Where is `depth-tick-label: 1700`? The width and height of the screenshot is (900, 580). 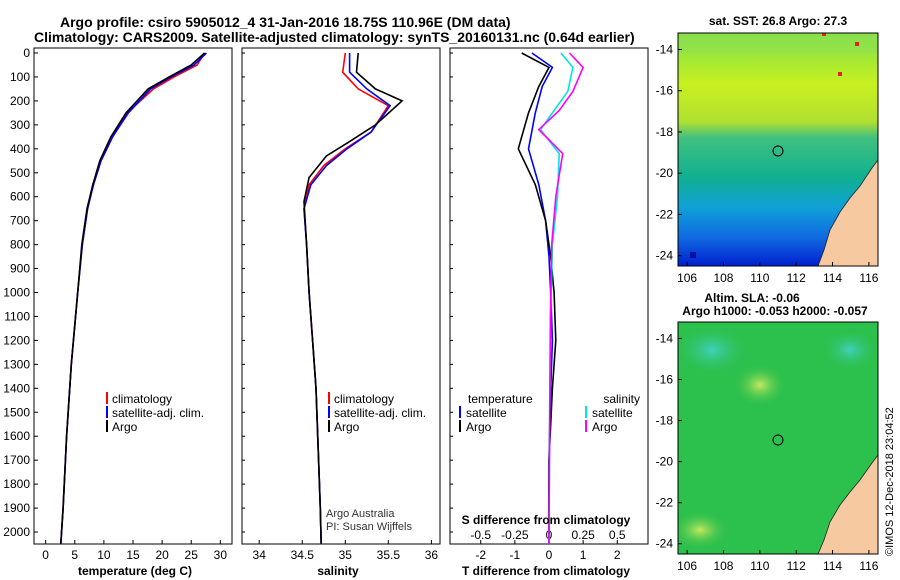 depth-tick-label: 1700 is located at coordinates (16, 460).